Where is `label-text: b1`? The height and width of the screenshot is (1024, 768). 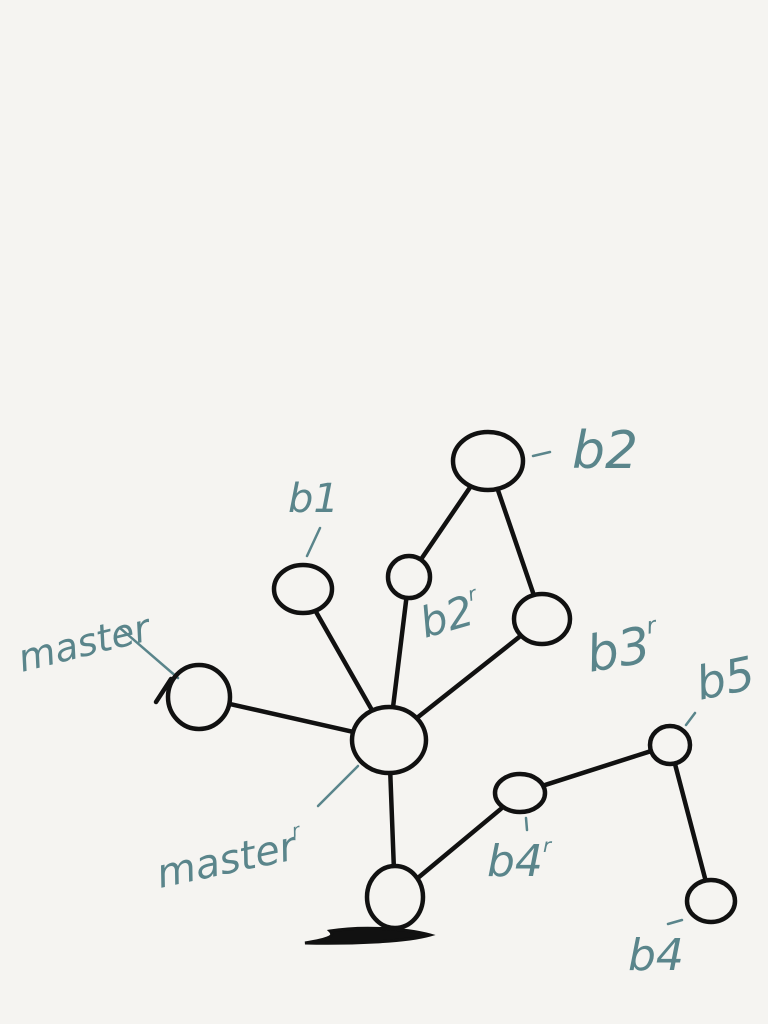
label-text: b1 is located at coordinates (313, 499).